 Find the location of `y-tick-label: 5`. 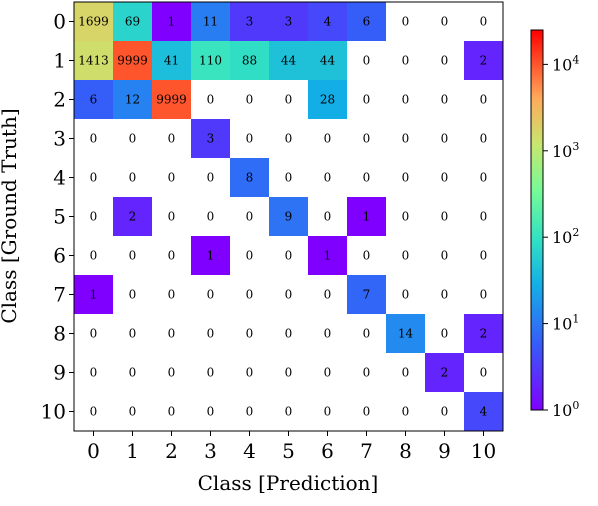

y-tick-label: 5 is located at coordinates (59, 217).